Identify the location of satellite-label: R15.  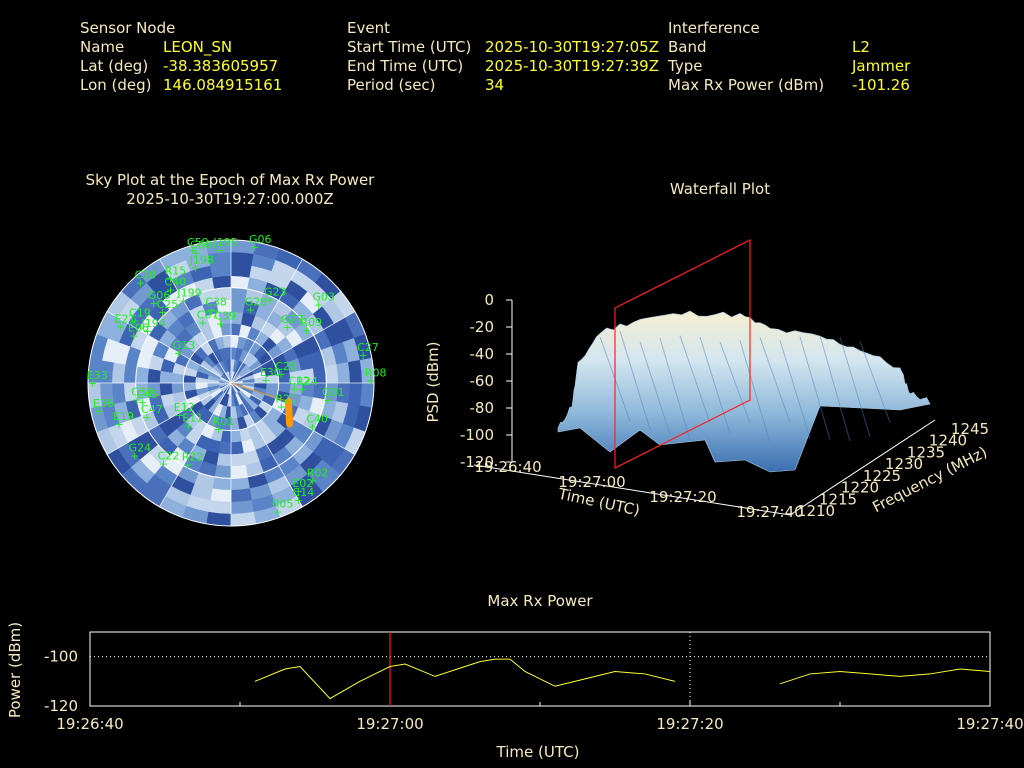
(176, 270).